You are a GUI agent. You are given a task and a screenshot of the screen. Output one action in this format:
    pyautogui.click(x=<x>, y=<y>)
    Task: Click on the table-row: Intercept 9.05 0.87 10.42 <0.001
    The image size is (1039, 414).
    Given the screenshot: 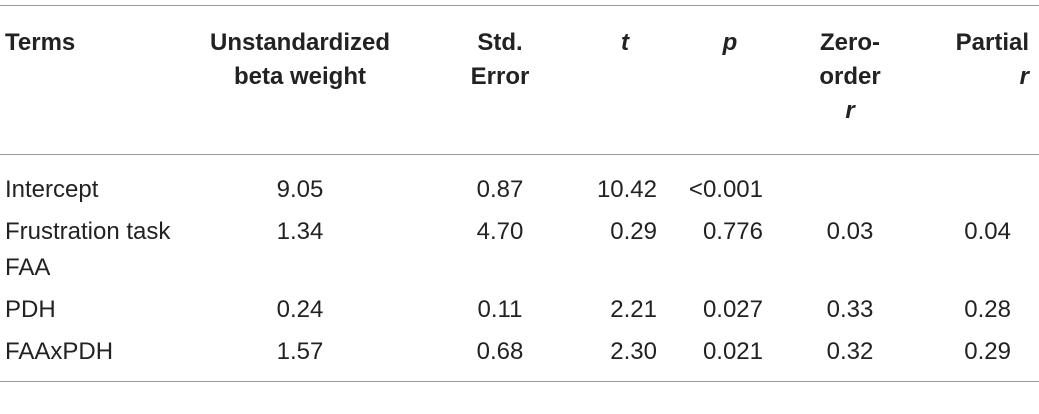 What is the action you would take?
    pyautogui.click(x=519, y=182)
    